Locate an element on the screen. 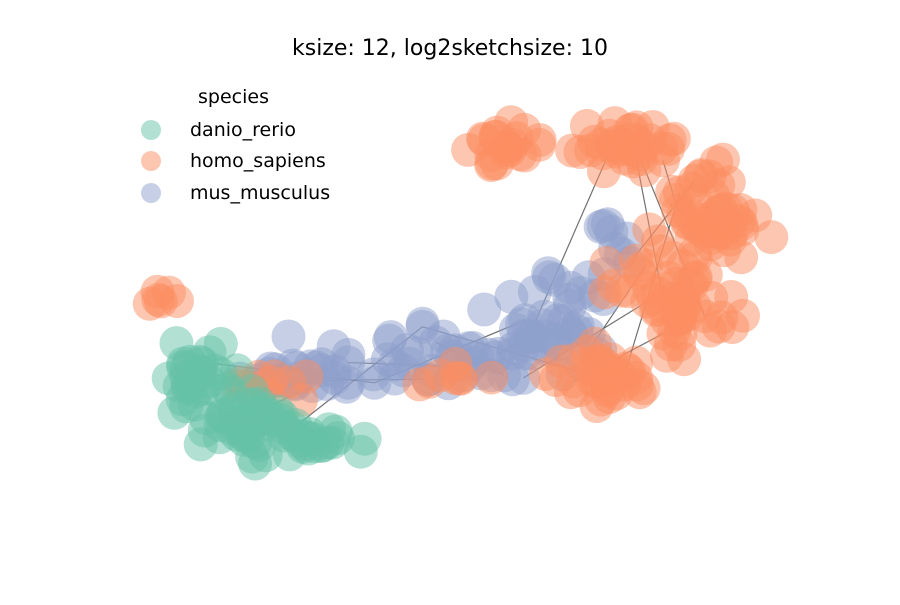  legend-title: species is located at coordinates (233, 97).